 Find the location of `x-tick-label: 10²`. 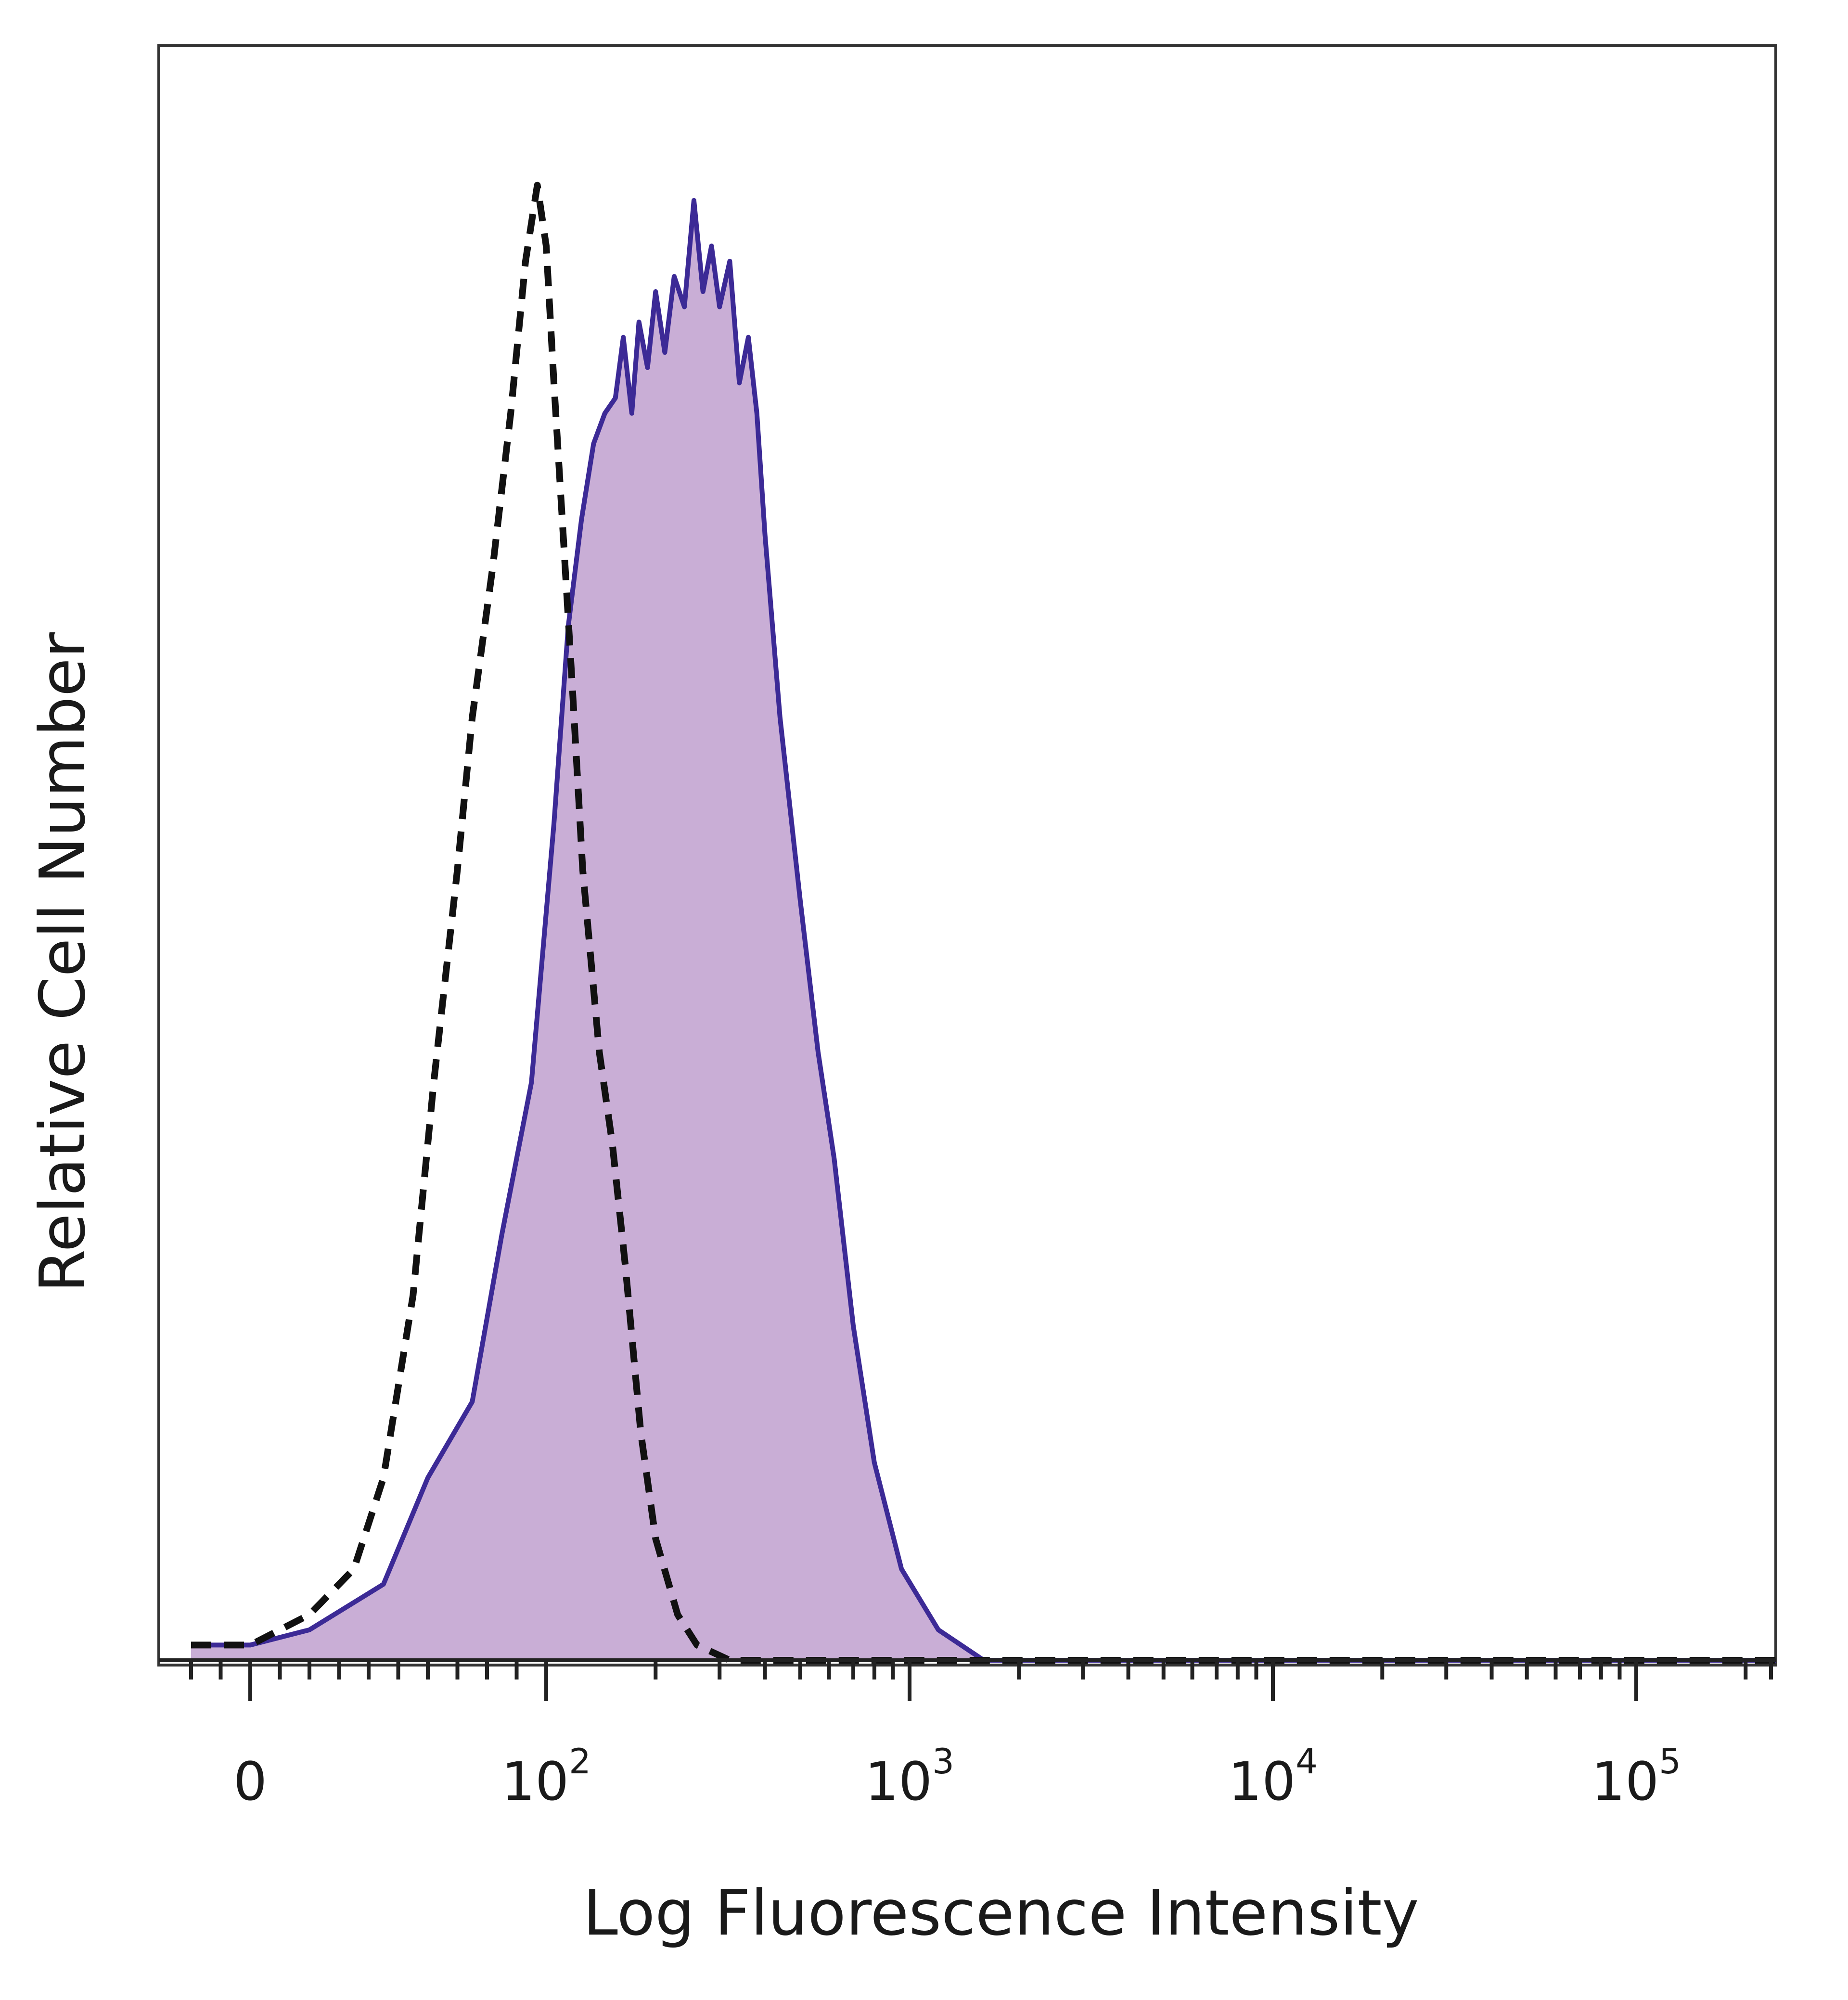

x-tick-label: 10² is located at coordinates (546, 1776).